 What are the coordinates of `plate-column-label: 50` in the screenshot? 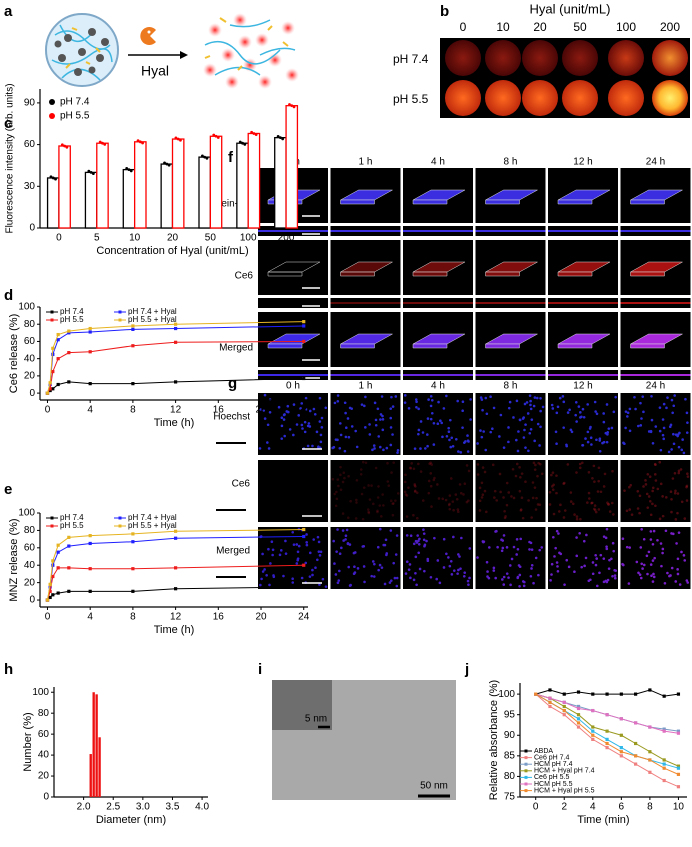 It's located at (580, 27).